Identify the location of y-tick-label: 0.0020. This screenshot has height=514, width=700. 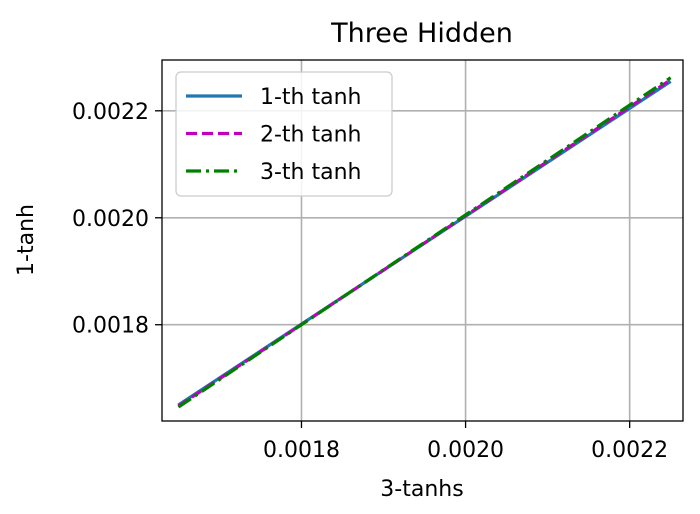
(110, 219).